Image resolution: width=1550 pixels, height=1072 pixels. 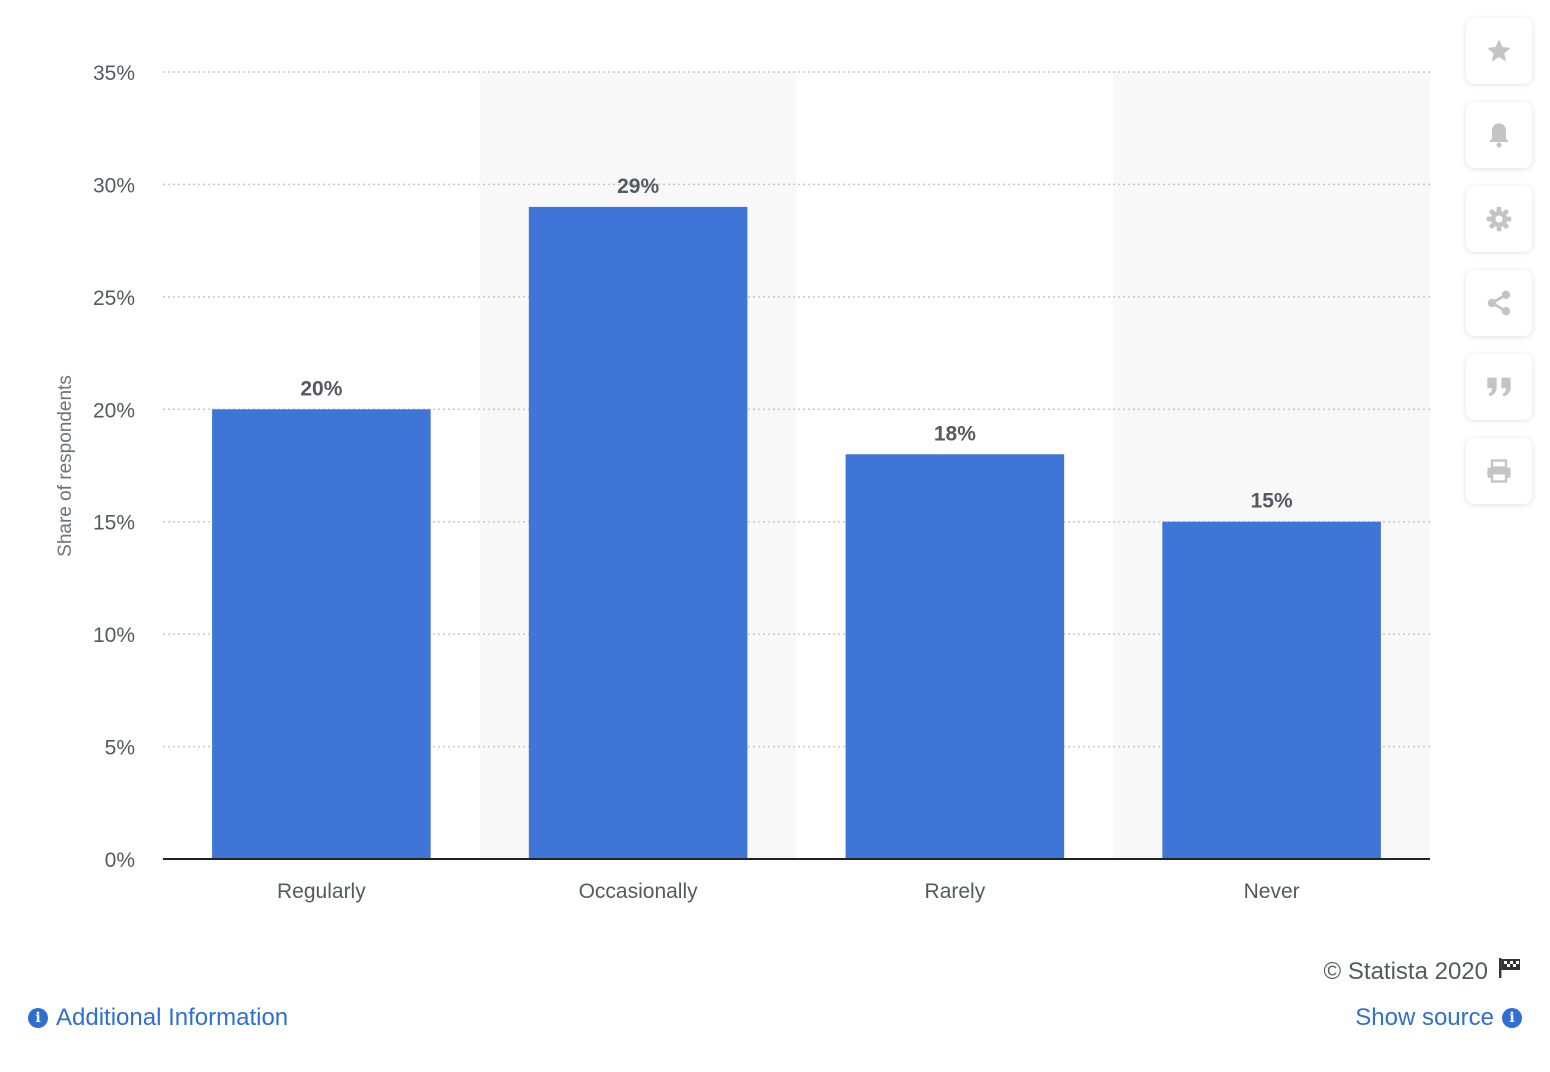 What do you see at coordinates (114, 410) in the screenshot?
I see `y-tick-label: 20%` at bounding box center [114, 410].